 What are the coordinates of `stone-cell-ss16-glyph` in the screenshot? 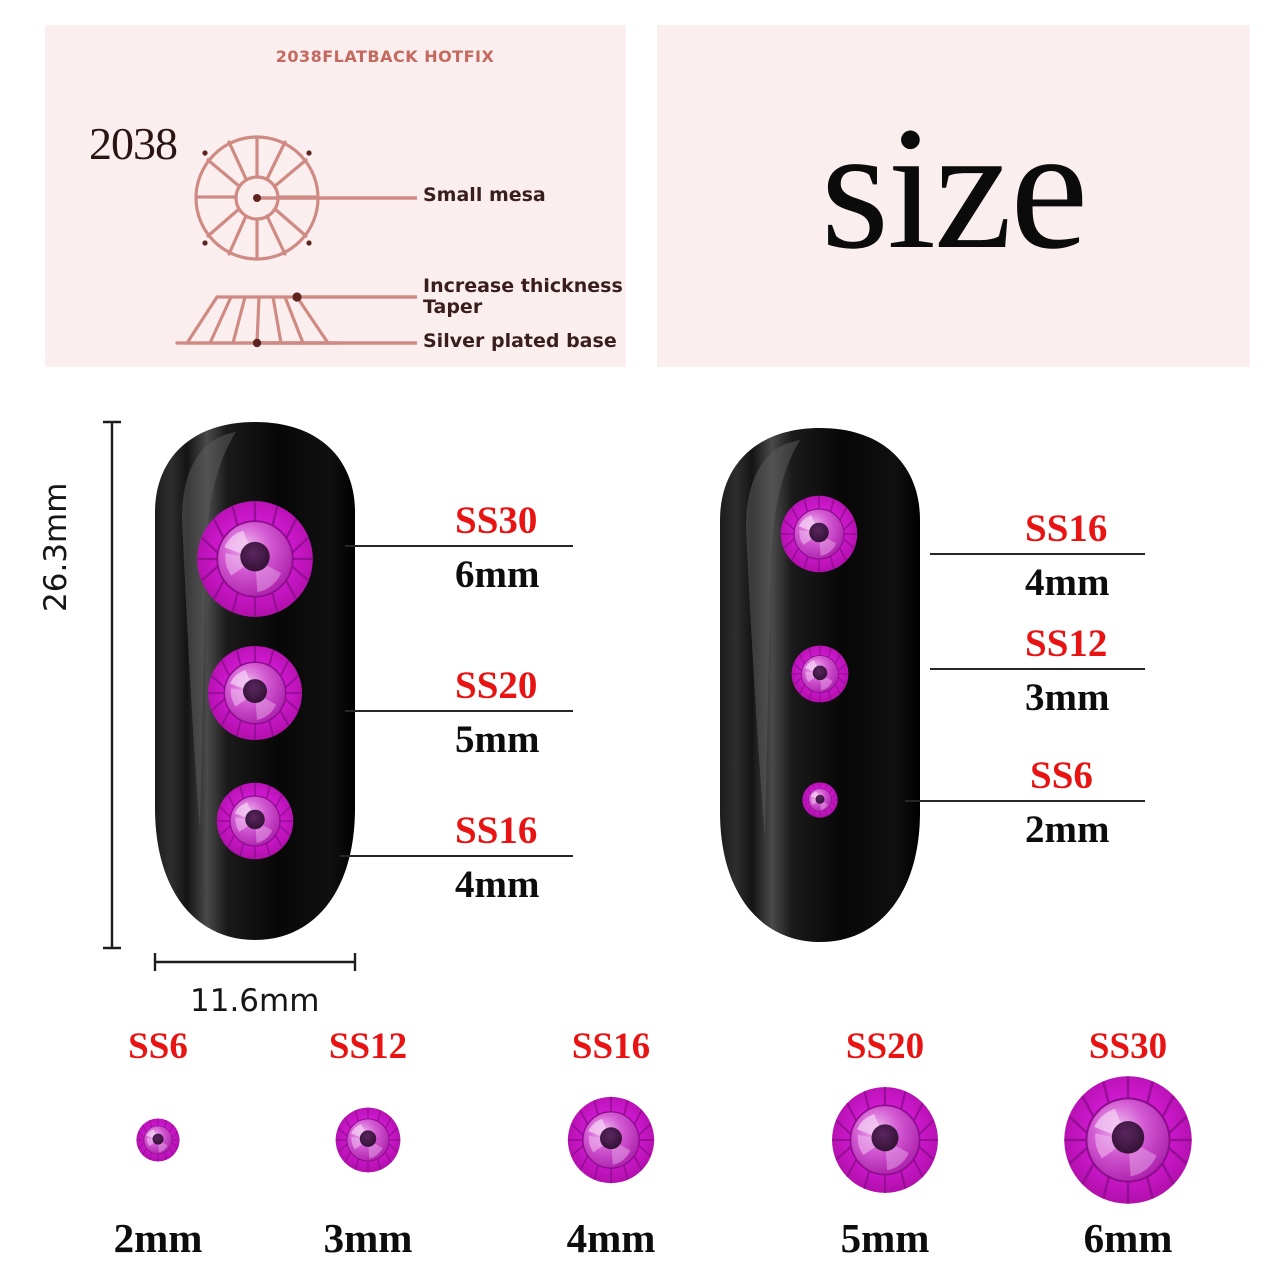 It's located at (611, 1140).